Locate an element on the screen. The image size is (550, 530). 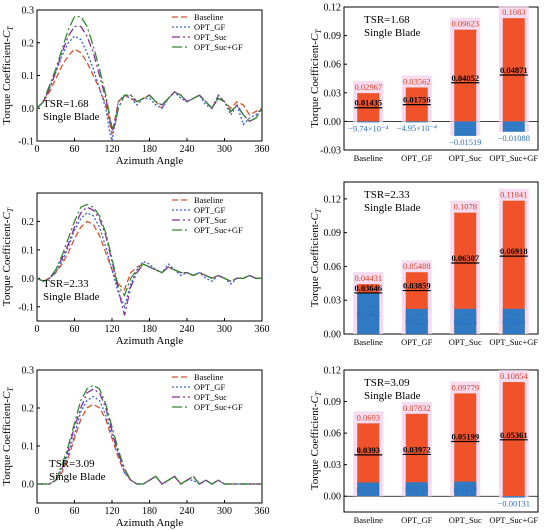
mean-label: 0.04052 is located at coordinates (465, 78).